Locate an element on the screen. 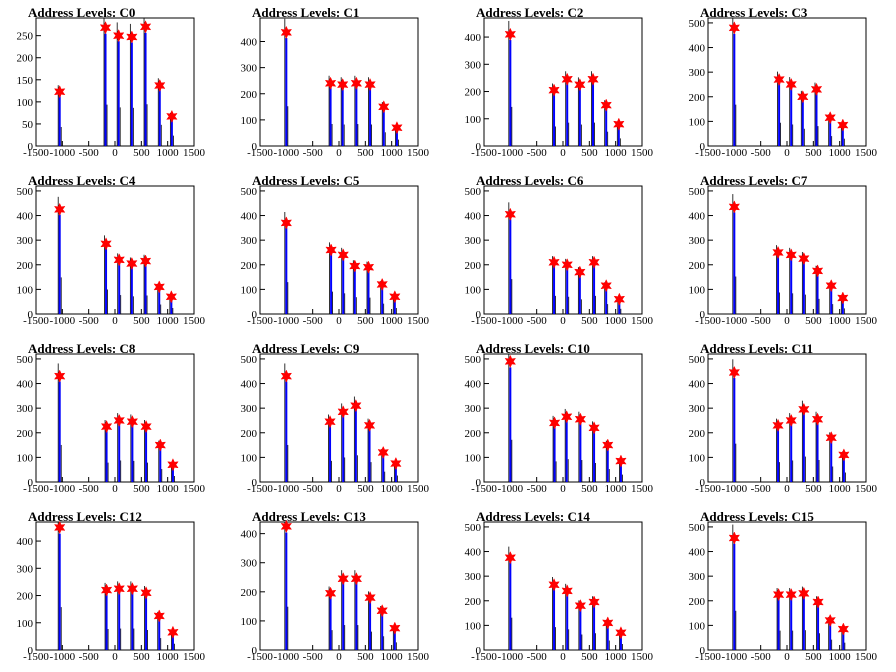  y-tick-label: 300 is located at coordinates (473, 65).